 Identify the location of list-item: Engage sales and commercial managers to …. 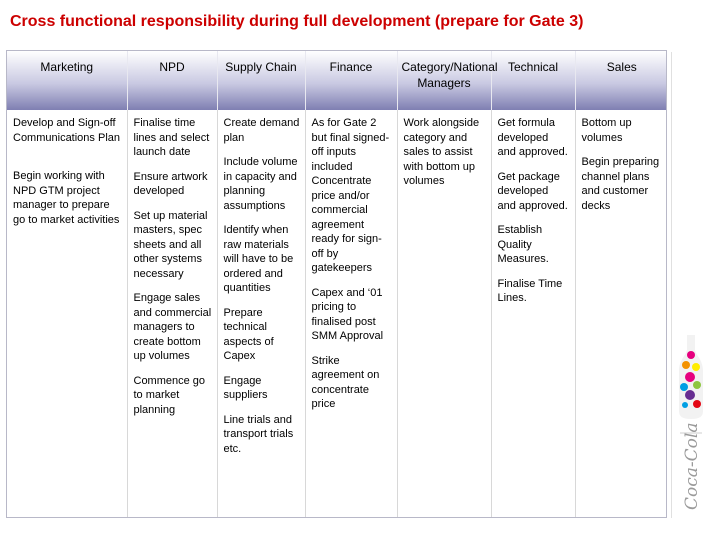
(172, 327).